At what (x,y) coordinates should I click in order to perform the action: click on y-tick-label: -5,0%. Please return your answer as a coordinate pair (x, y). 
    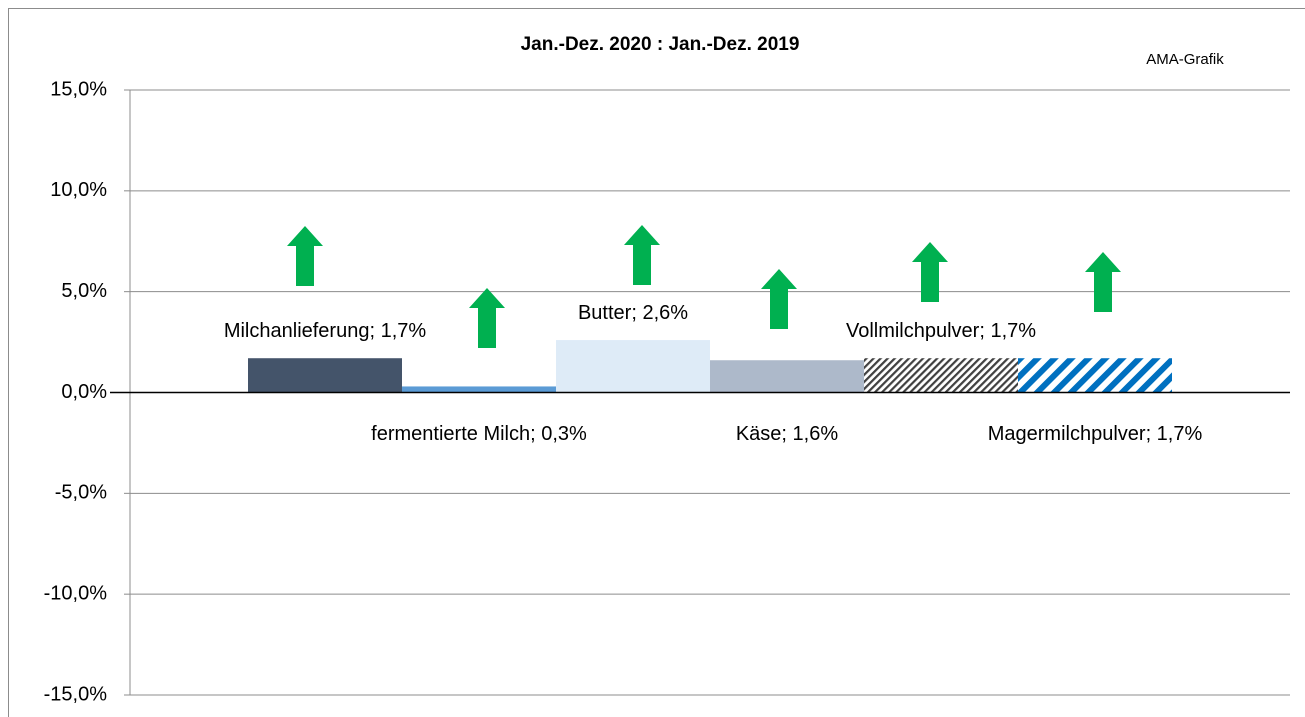
    Looking at the image, I should click on (81, 493).